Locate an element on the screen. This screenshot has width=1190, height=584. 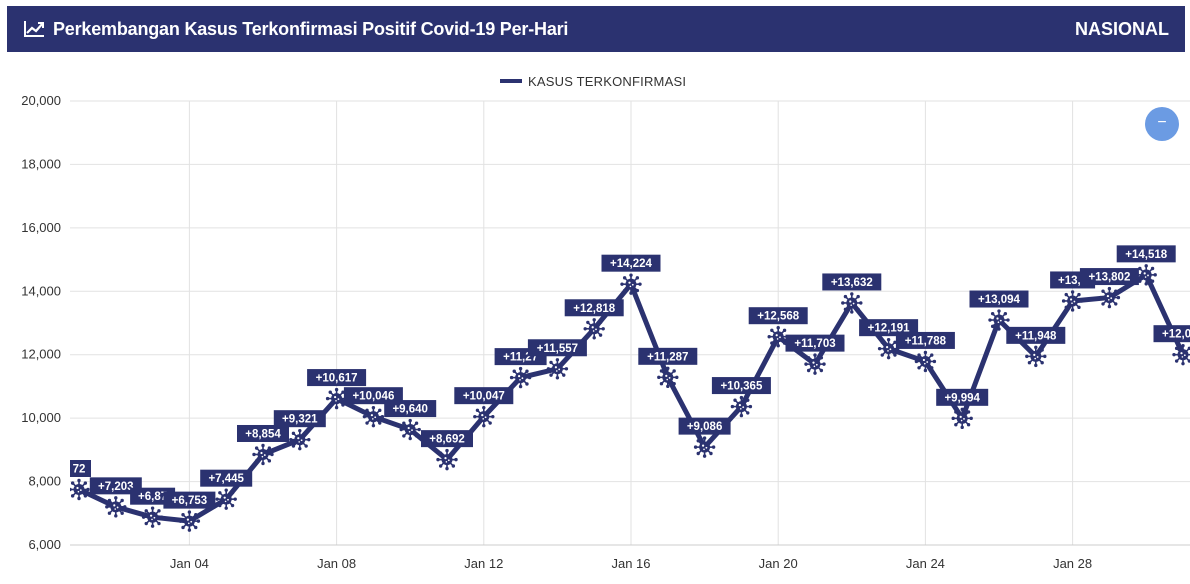
data-label-text: +10,047 is located at coordinates (484, 397).